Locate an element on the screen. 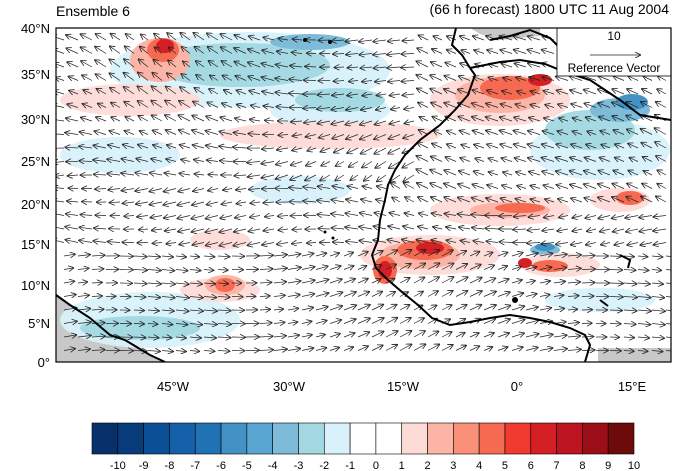 The height and width of the screenshot is (471, 673). colorbar-label: -4 is located at coordinates (273, 465).